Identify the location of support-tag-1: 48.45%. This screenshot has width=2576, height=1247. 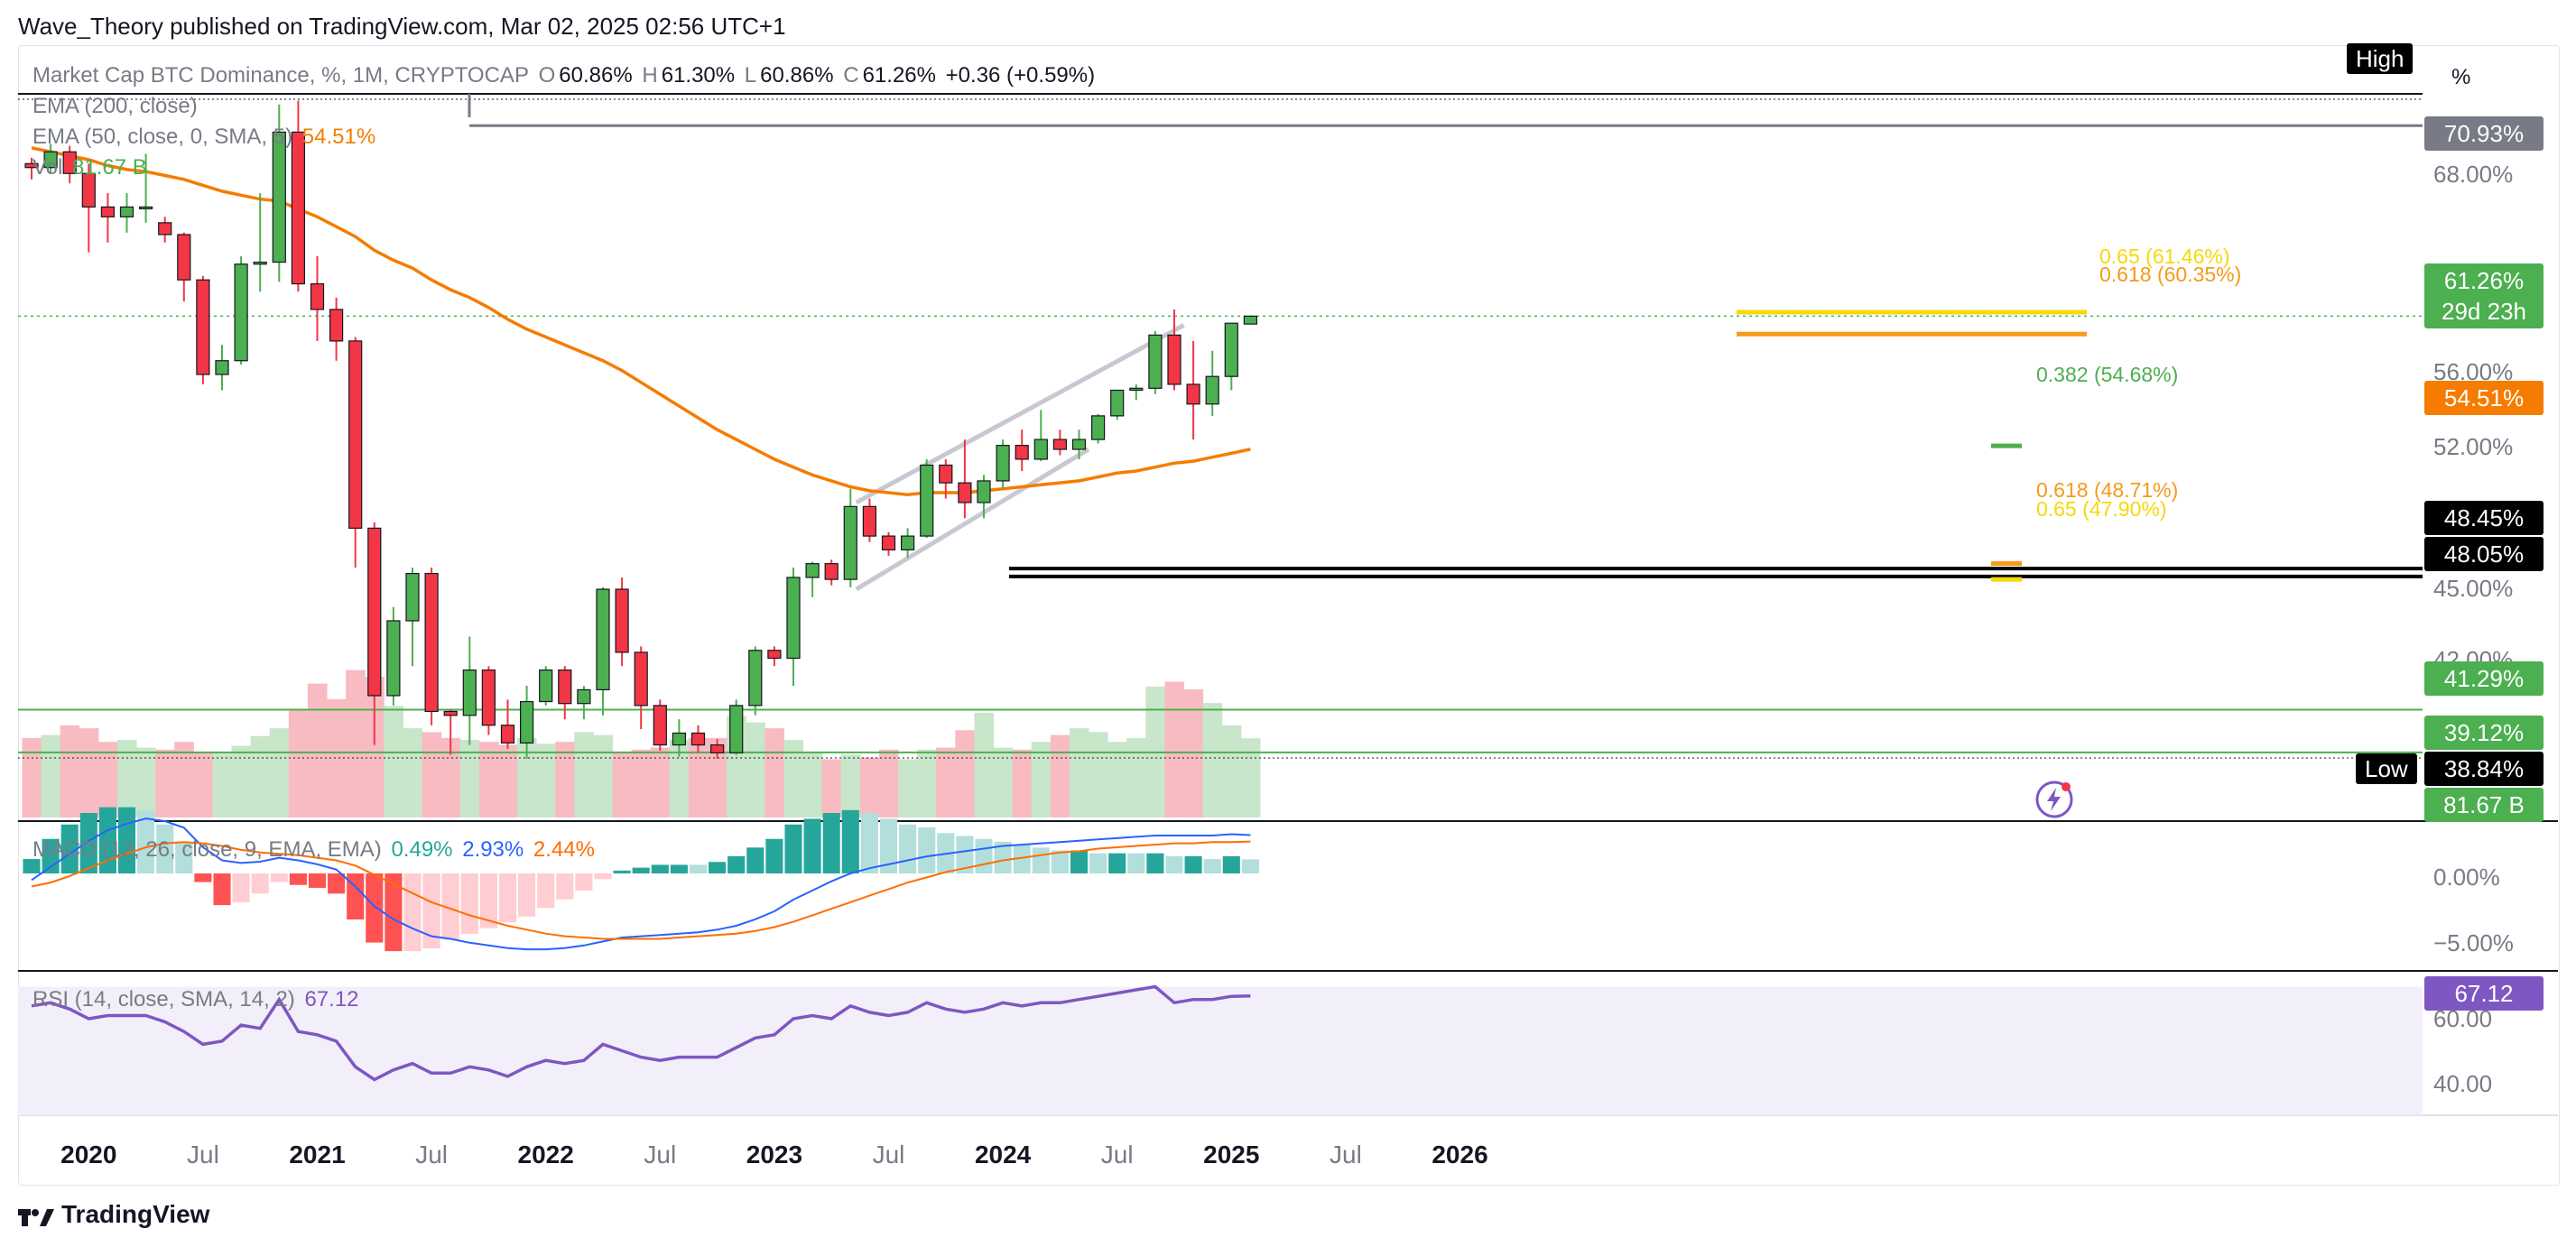
(2484, 518).